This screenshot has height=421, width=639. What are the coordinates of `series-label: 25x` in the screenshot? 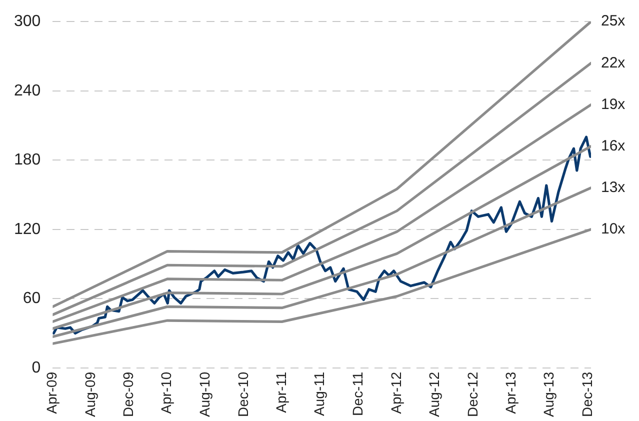 It's located at (613, 21).